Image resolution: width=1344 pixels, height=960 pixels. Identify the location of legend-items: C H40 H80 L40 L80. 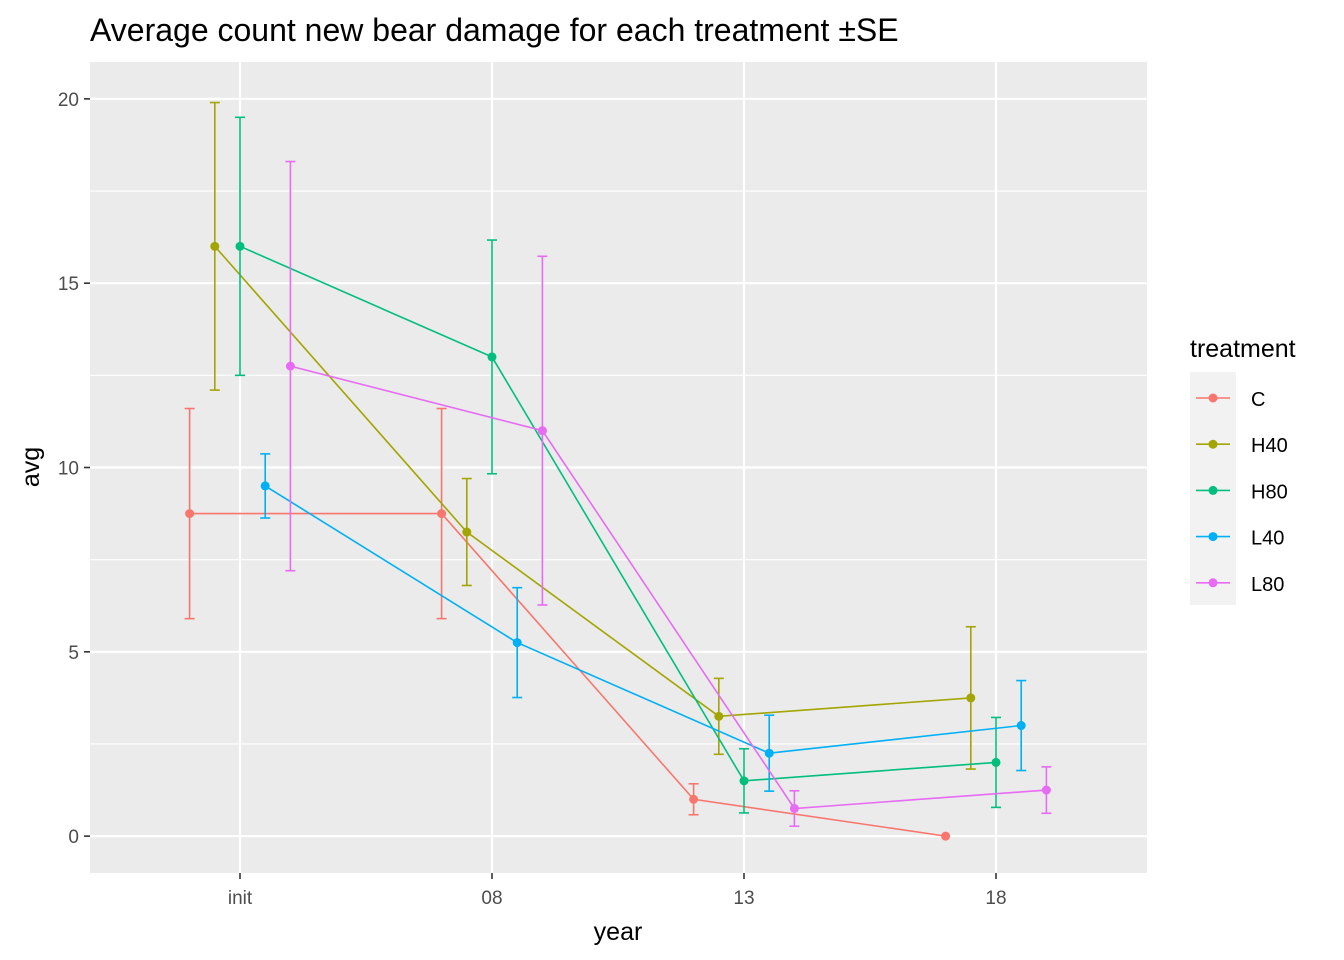
(1242, 492).